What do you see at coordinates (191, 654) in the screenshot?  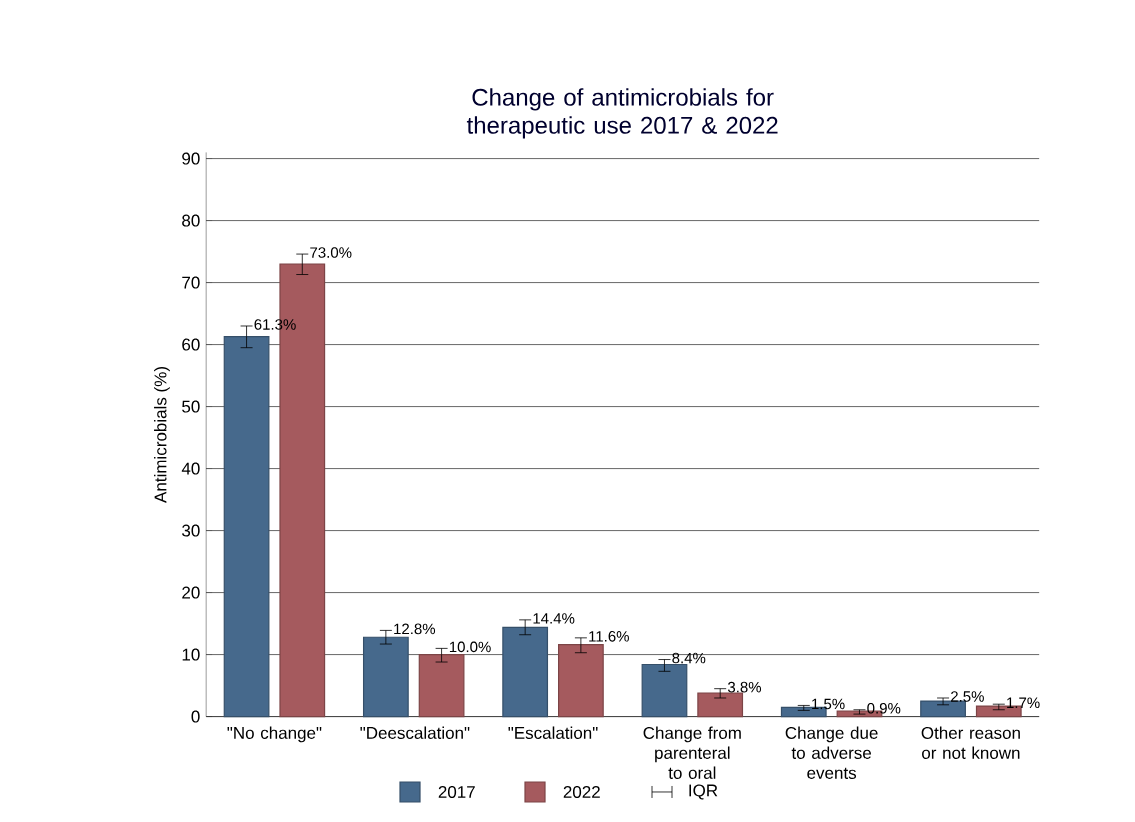 I see `y-tick-label: 10` at bounding box center [191, 654].